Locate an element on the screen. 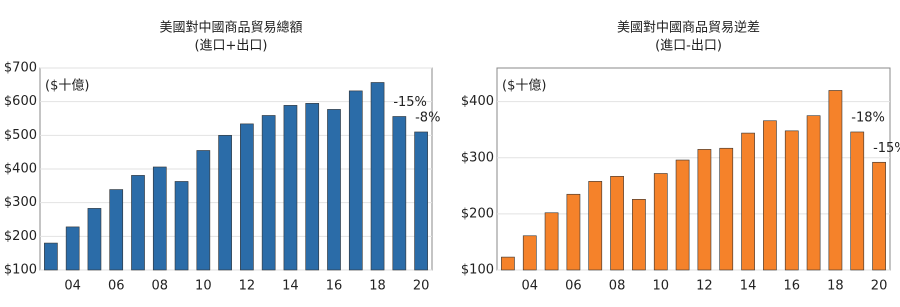 The height and width of the screenshot is (307, 900). annotation: -18% is located at coordinates (868, 117).